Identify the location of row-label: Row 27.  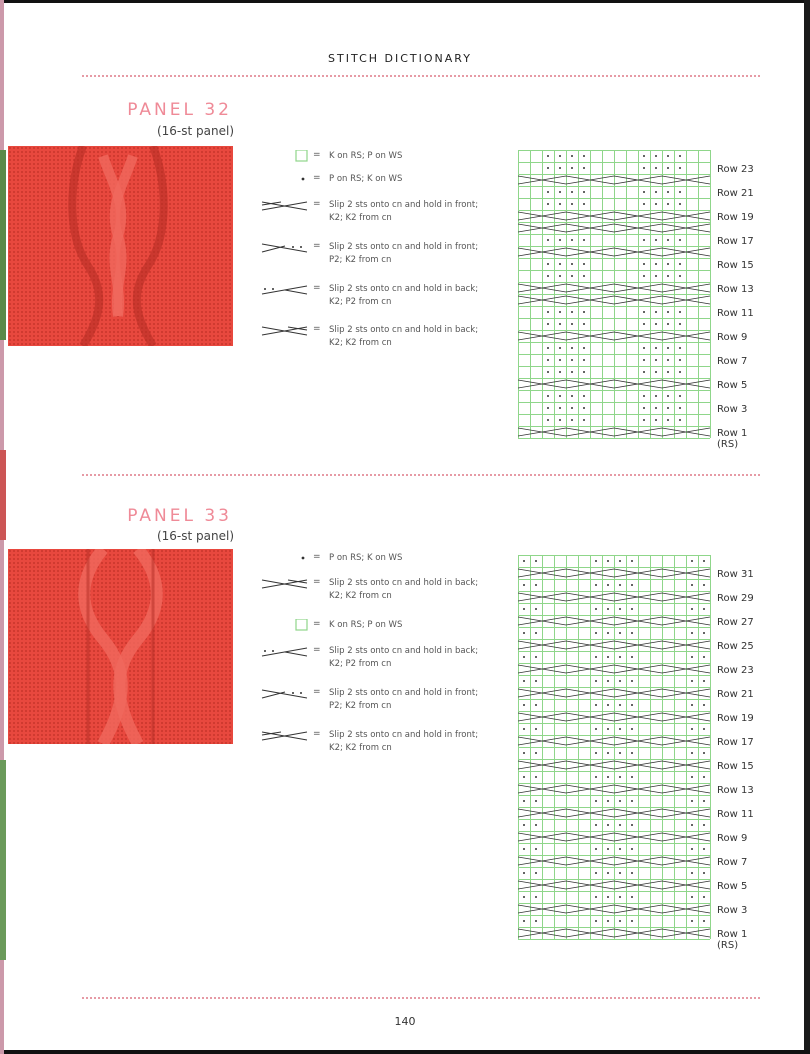
(735, 622).